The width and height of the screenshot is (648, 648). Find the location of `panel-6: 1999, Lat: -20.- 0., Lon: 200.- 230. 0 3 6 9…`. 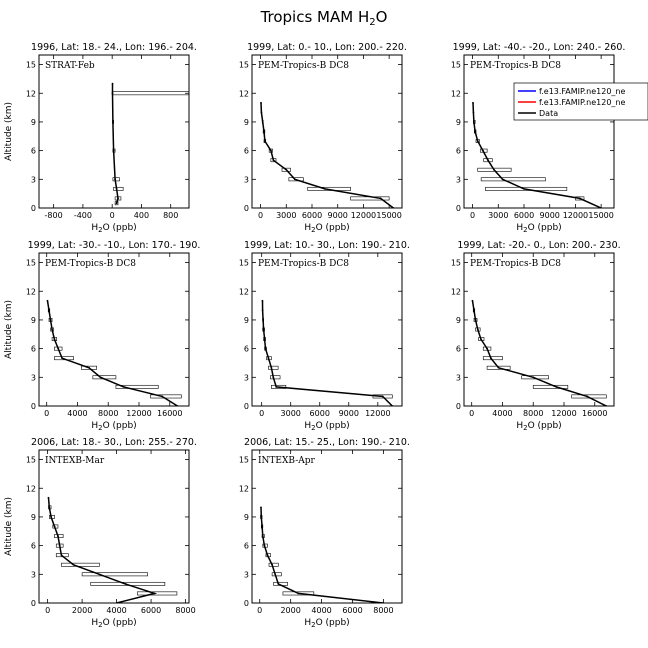

panel-6: 1999, Lat: -20.- 0., Lon: 200.- 230. 0 3 6 9… is located at coordinates (536, 336).